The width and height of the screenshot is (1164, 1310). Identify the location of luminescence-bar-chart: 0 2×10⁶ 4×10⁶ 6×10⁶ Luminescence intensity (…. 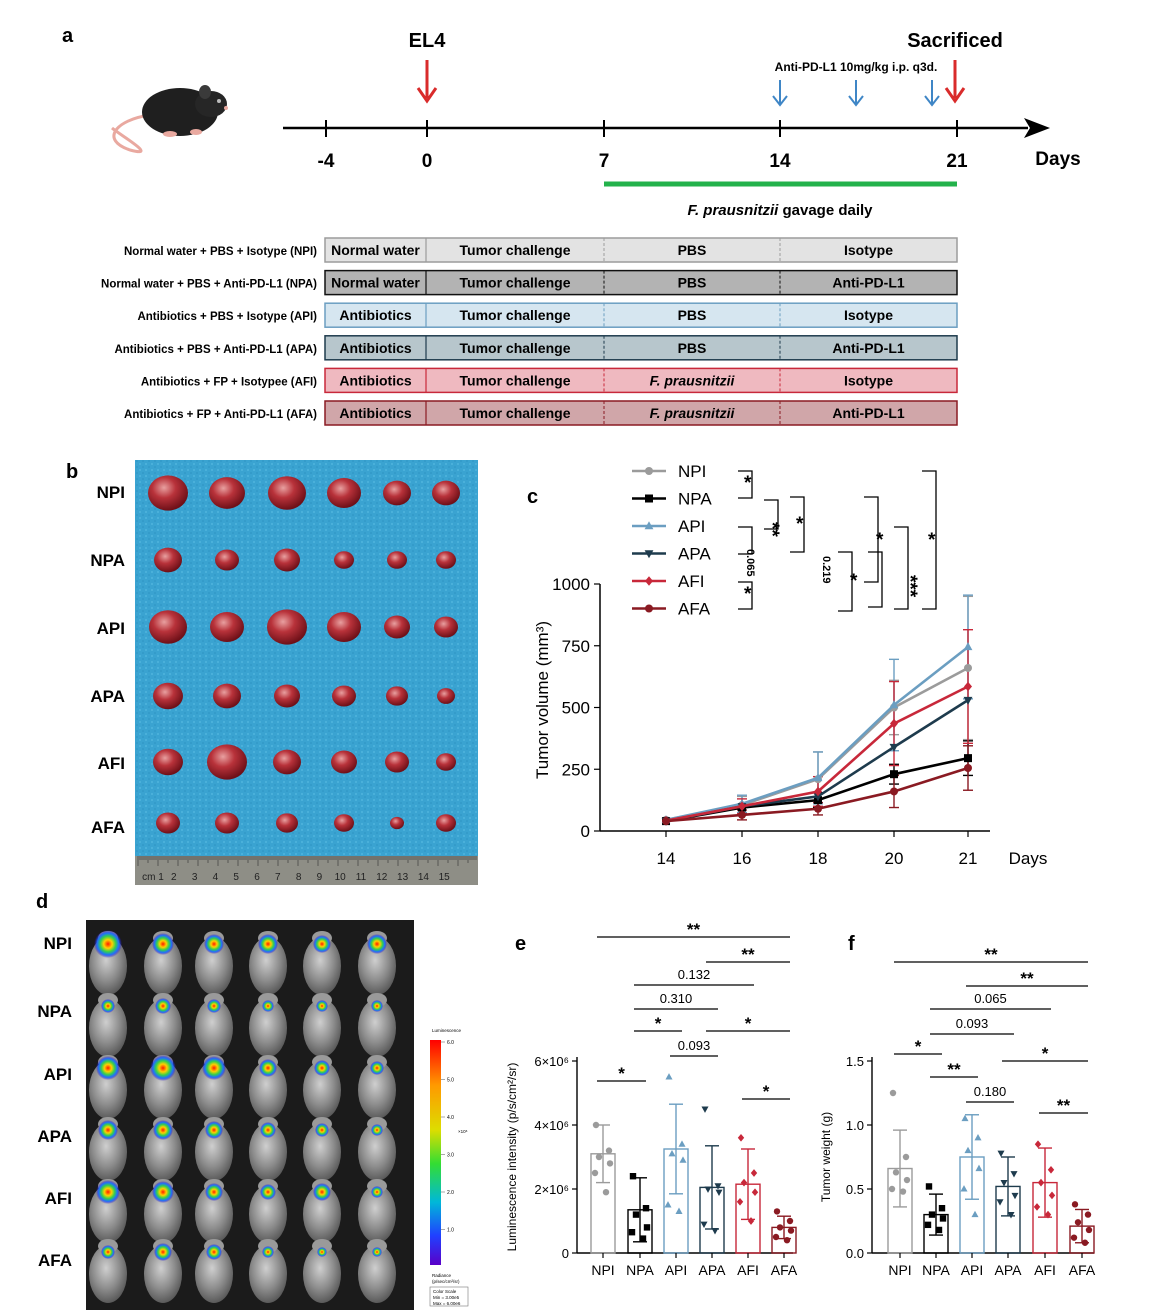
(651, 1099).